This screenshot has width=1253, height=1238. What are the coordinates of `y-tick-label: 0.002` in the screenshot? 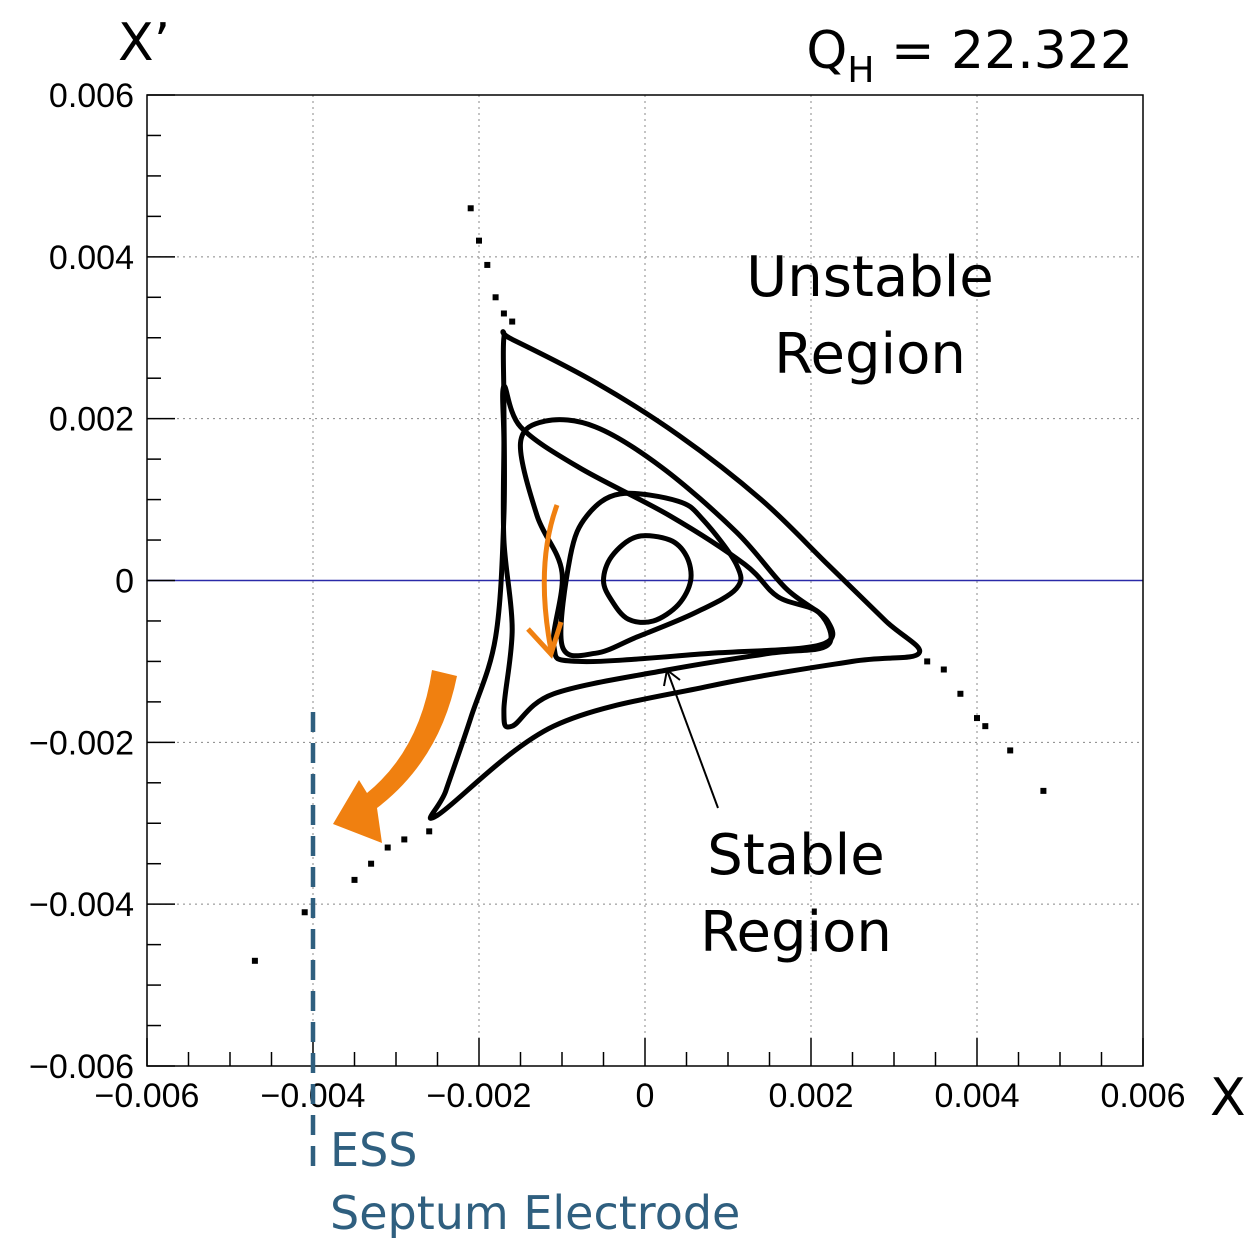 It's located at (91, 420).